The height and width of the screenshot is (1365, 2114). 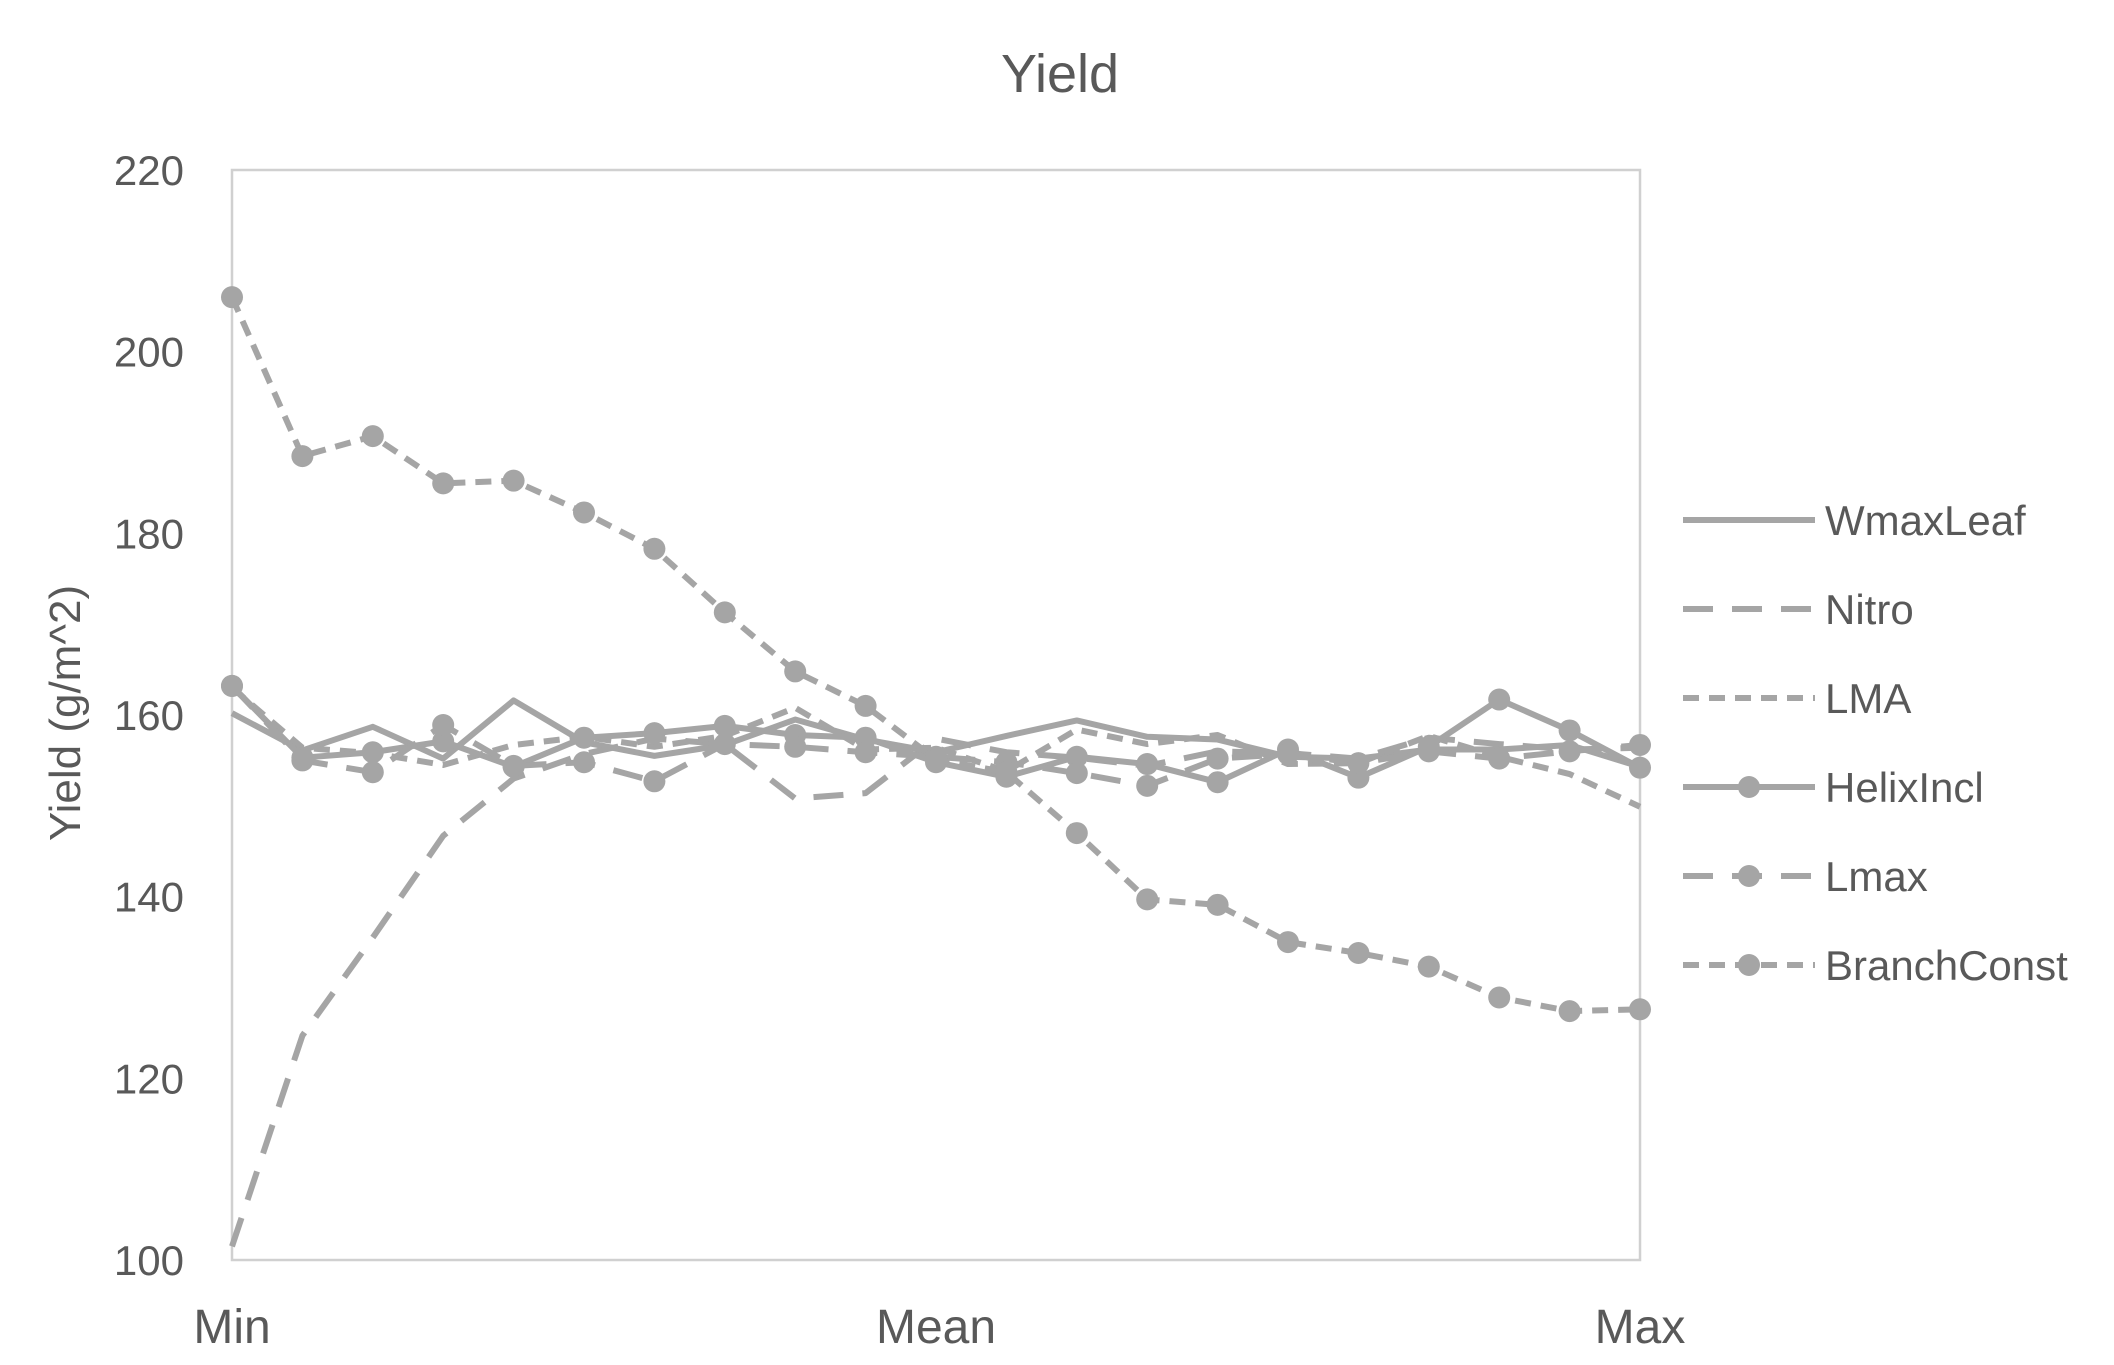 What do you see at coordinates (149, 897) in the screenshot?
I see `y-tick-label: 140` at bounding box center [149, 897].